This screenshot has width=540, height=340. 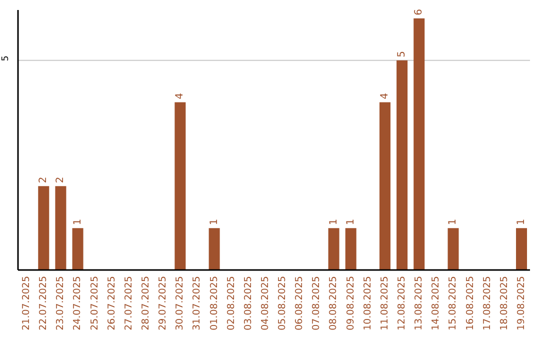 What do you see at coordinates (470, 303) in the screenshot?
I see `x-tick-label: 16.08.2025` at bounding box center [470, 303].